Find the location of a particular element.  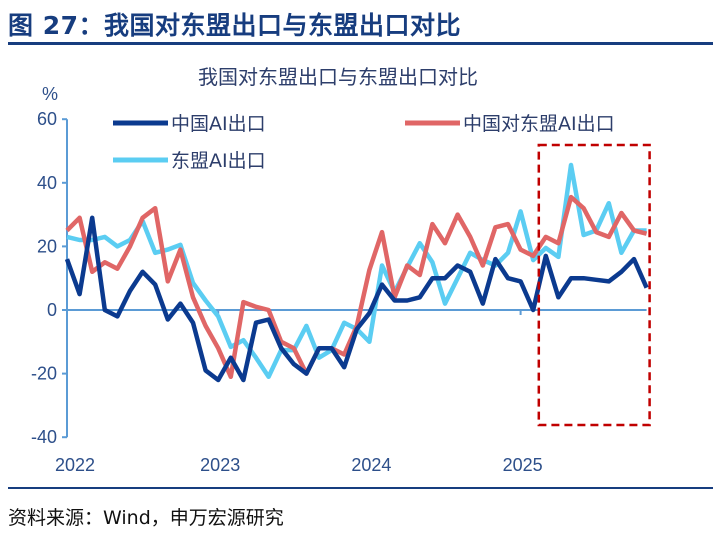

y-tick-label: -40 is located at coordinates (44, 437).